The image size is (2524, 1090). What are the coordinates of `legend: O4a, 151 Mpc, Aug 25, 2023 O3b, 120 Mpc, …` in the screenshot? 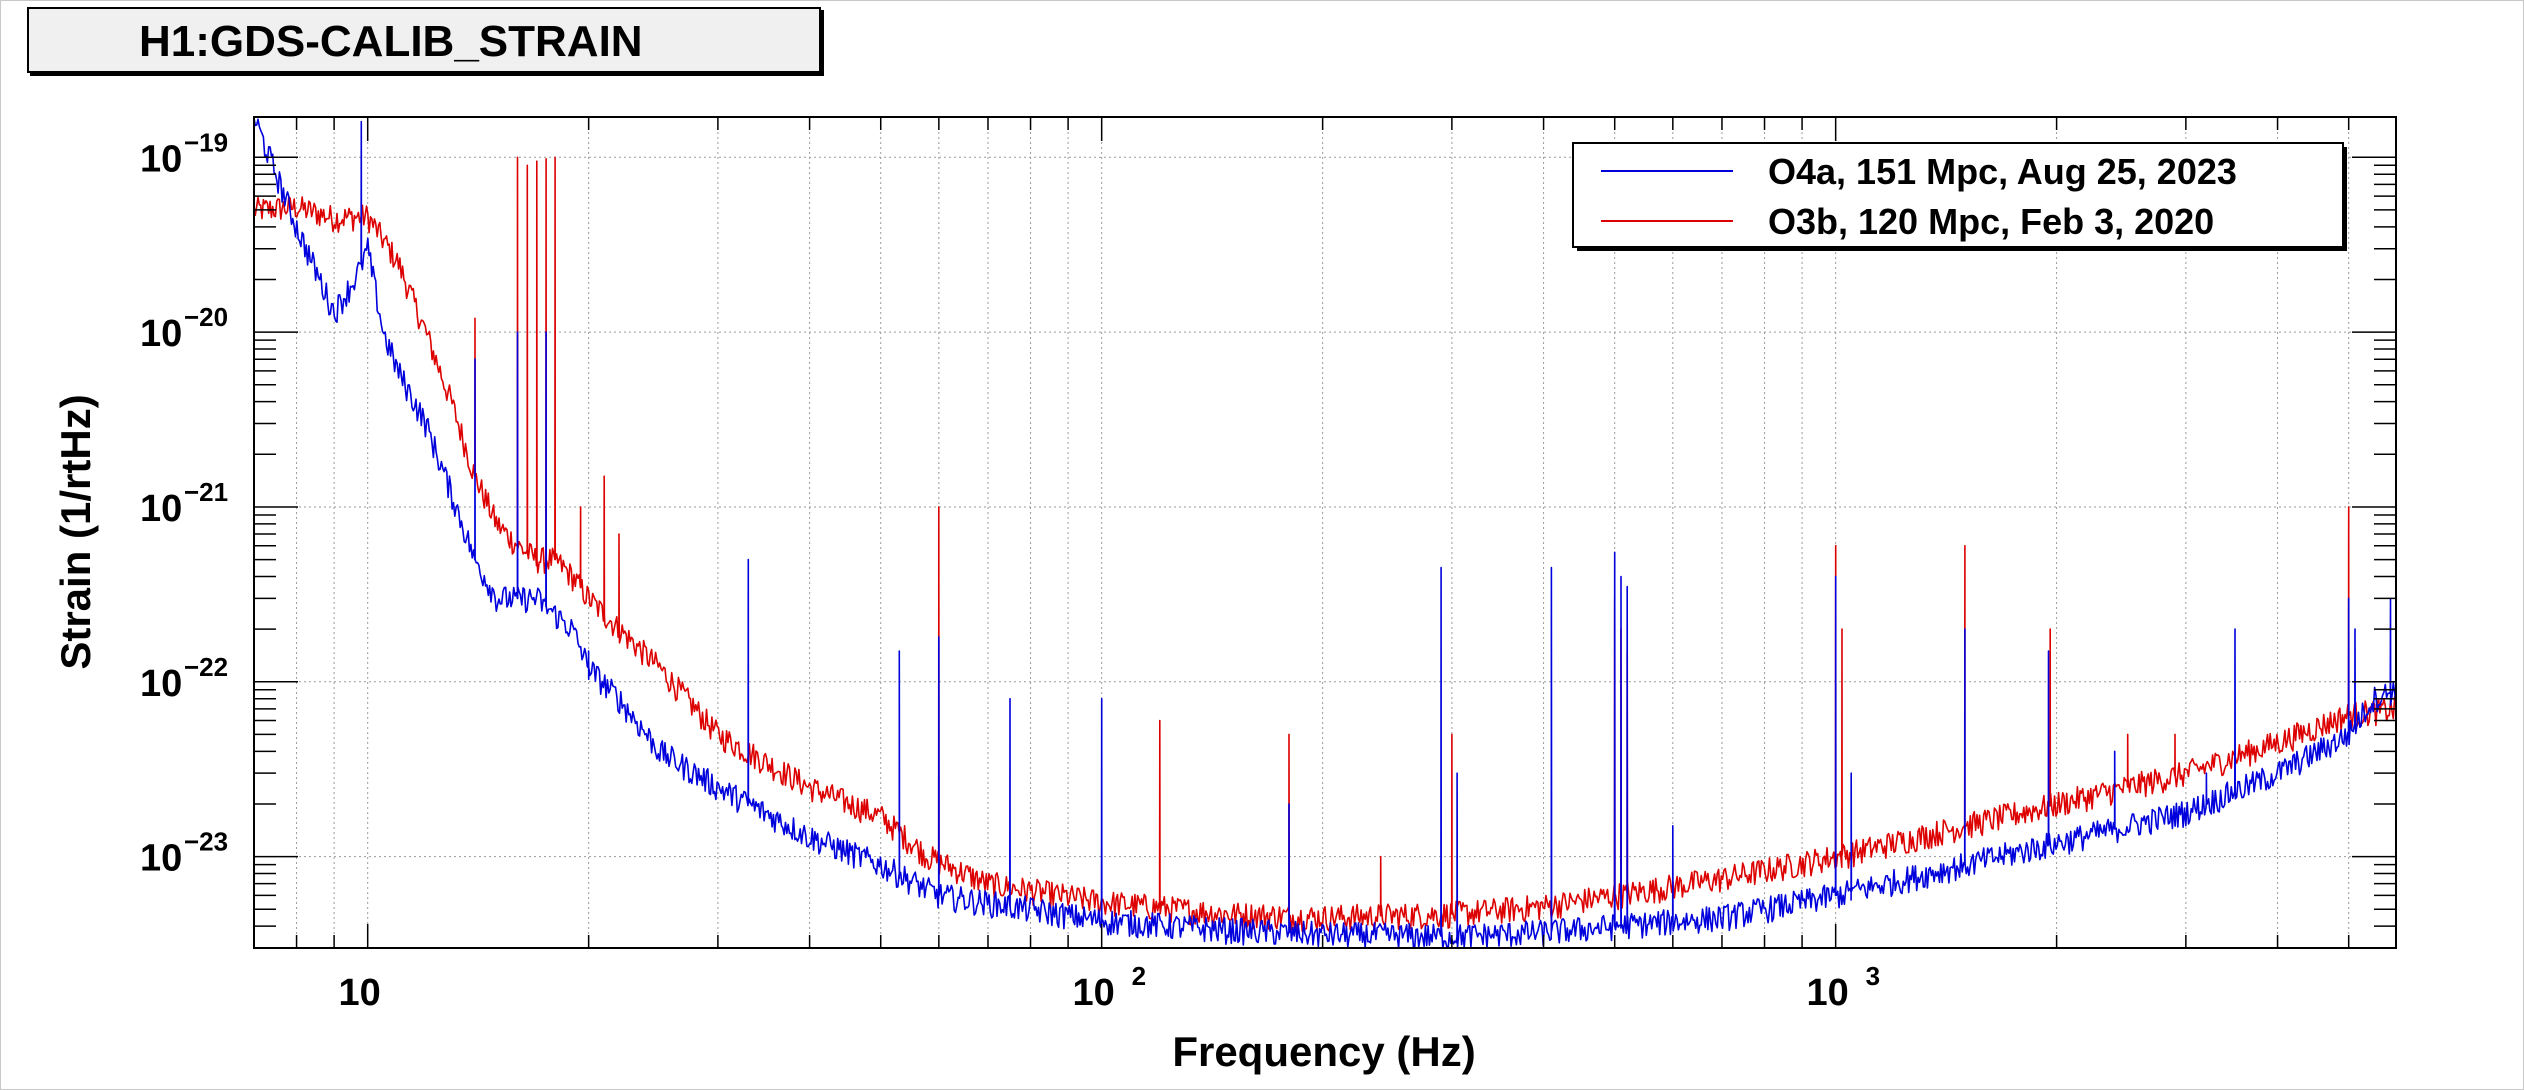 It's located at (1959, 196).